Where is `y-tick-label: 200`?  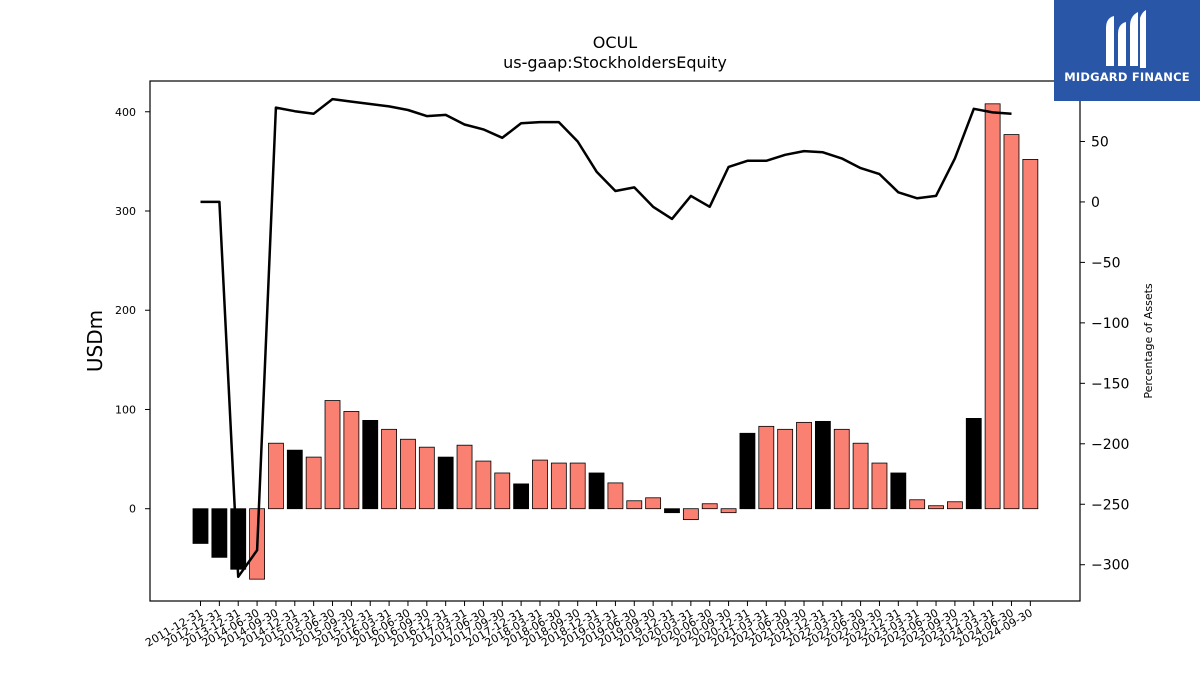
y-tick-label: 200 is located at coordinates (125, 310).